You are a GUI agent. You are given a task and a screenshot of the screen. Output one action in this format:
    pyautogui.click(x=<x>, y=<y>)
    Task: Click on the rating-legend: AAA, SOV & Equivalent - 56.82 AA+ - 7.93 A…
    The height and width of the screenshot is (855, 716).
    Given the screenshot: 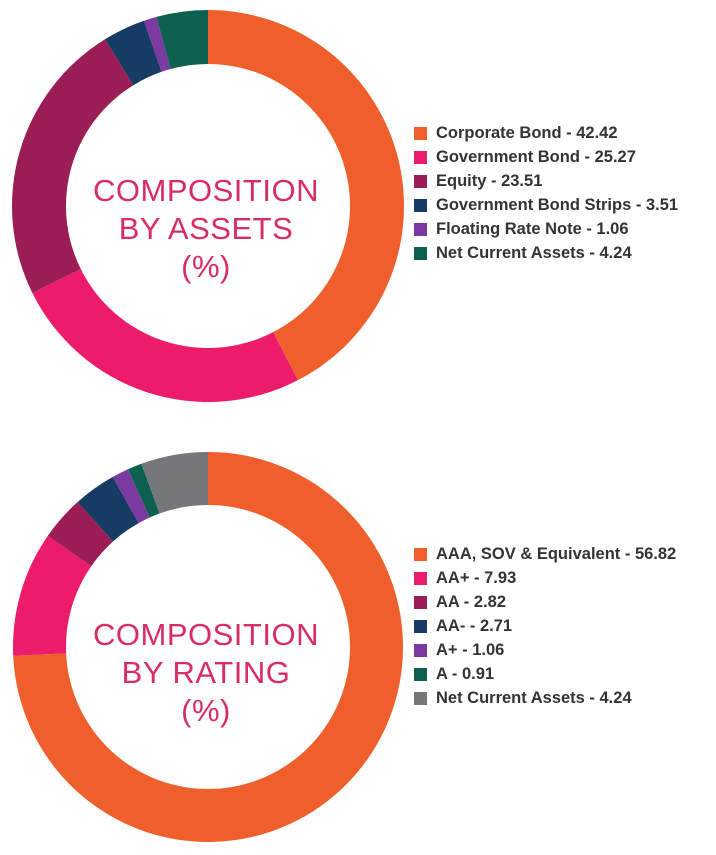 What is the action you would take?
    pyautogui.click(x=565, y=626)
    